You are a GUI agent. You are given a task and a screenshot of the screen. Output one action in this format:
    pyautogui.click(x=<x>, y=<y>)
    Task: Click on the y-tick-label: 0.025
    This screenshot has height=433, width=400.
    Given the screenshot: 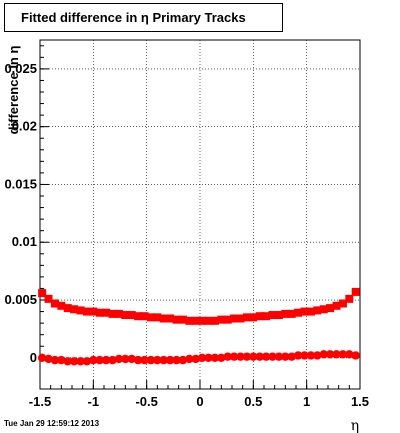 What is the action you would take?
    pyautogui.click(x=20, y=68)
    